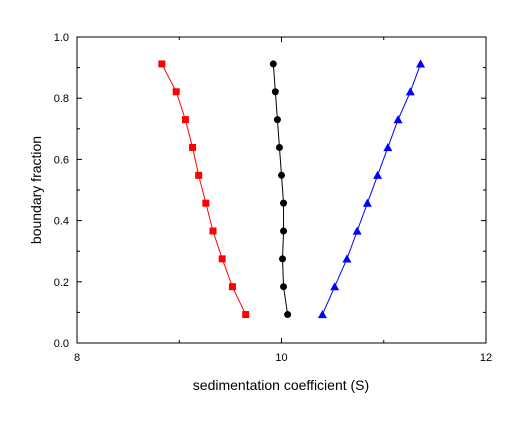 This screenshot has width=519, height=423. Describe the element at coordinates (61, 38) in the screenshot. I see `y-tick-label: 1.0` at that location.